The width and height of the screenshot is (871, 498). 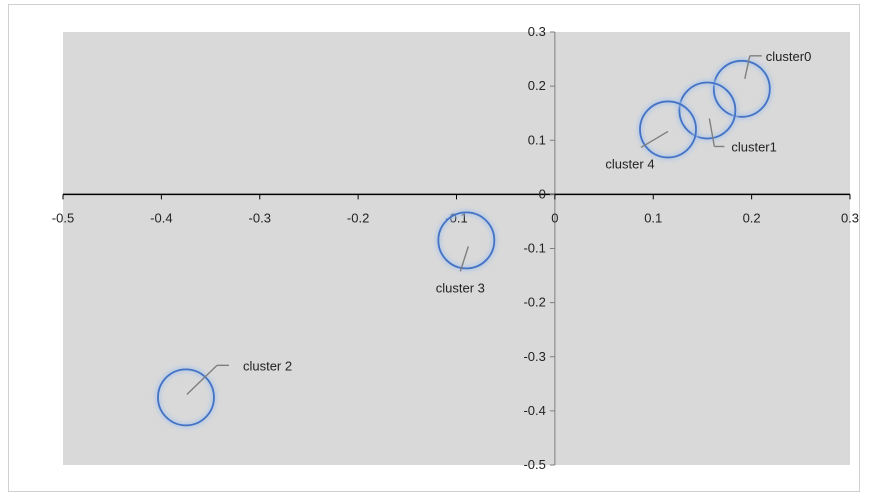 What do you see at coordinates (358, 217) in the screenshot?
I see `x-tick-label: -0.2` at bounding box center [358, 217].